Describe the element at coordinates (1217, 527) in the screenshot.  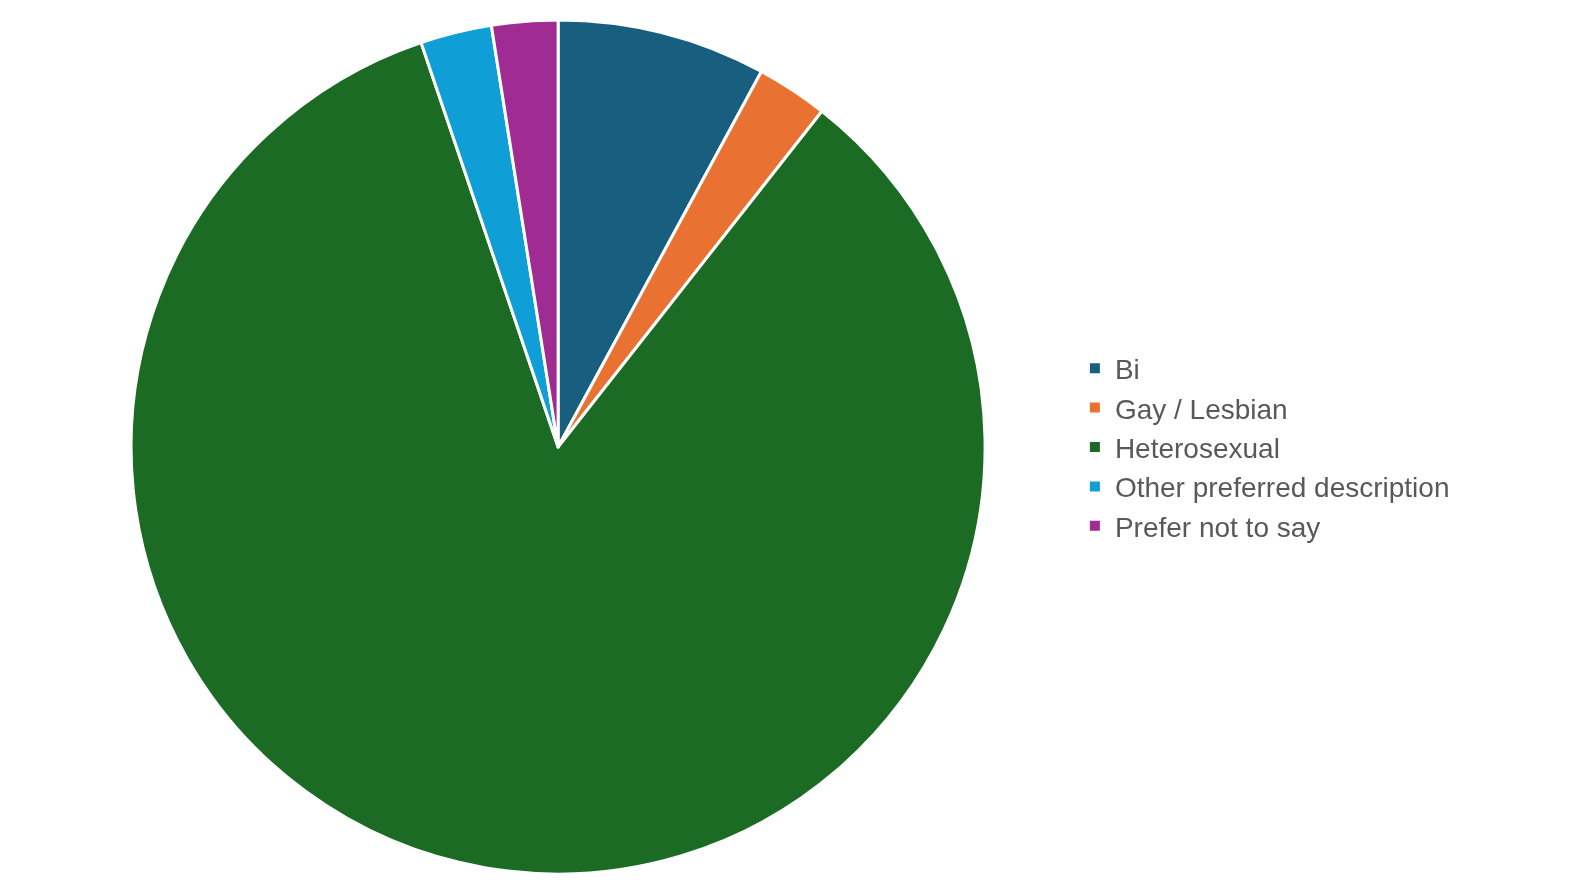
I see `legend-label: Prefer not to say` at that location.